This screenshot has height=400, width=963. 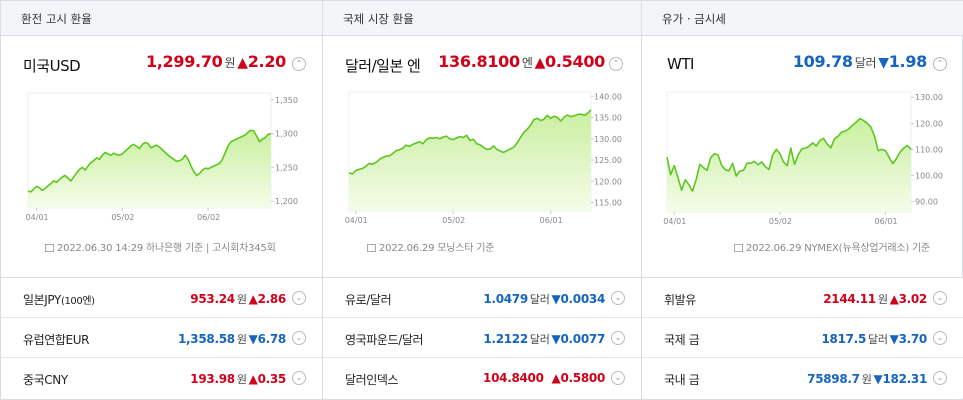 I want to click on y-tick-label: 135.00, so click(x=608, y=118).